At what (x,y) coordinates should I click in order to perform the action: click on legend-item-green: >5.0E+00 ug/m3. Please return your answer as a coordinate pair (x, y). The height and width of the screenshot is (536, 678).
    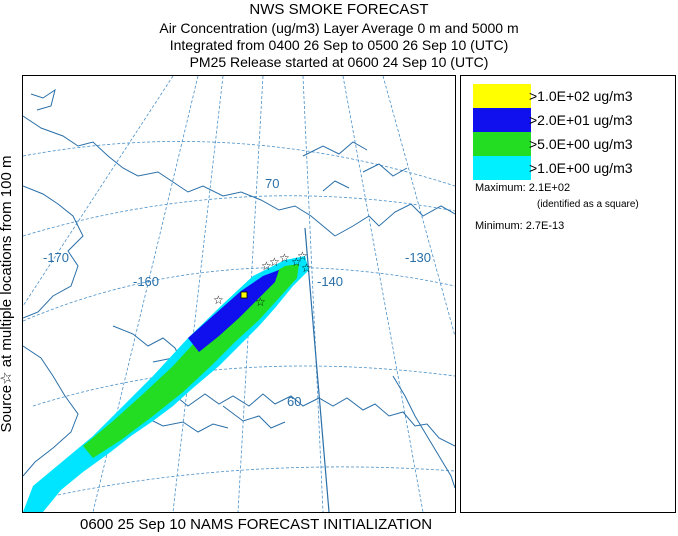
    Looking at the image, I should click on (573, 144).